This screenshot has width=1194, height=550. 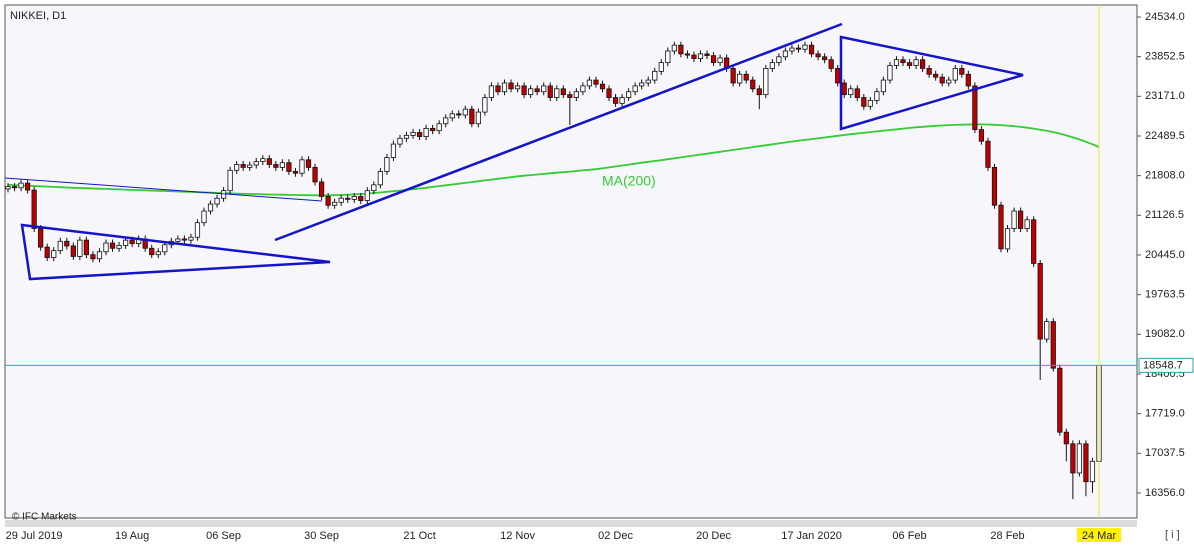 I want to click on price-label: 18548.7, so click(x=1163, y=365).